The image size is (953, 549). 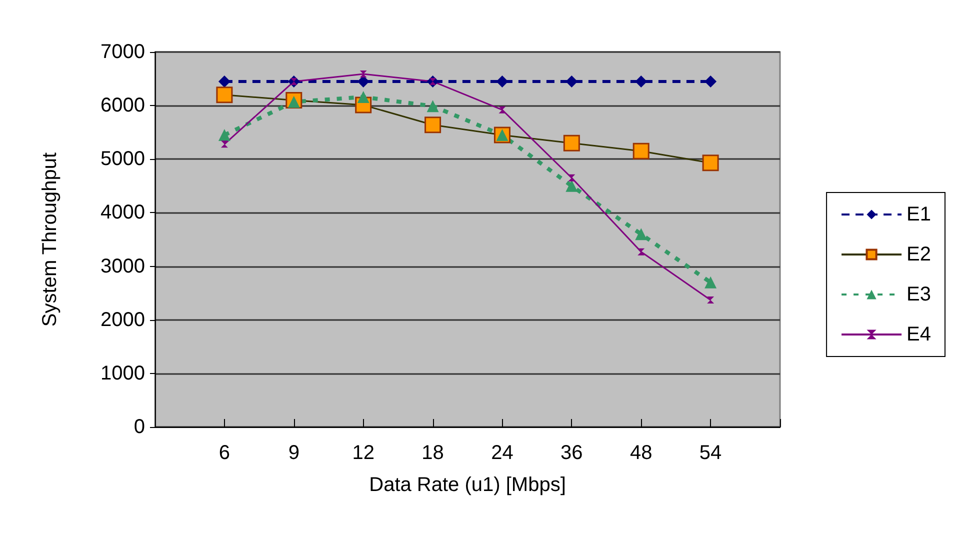 I want to click on legend-label: E3, so click(x=919, y=295).